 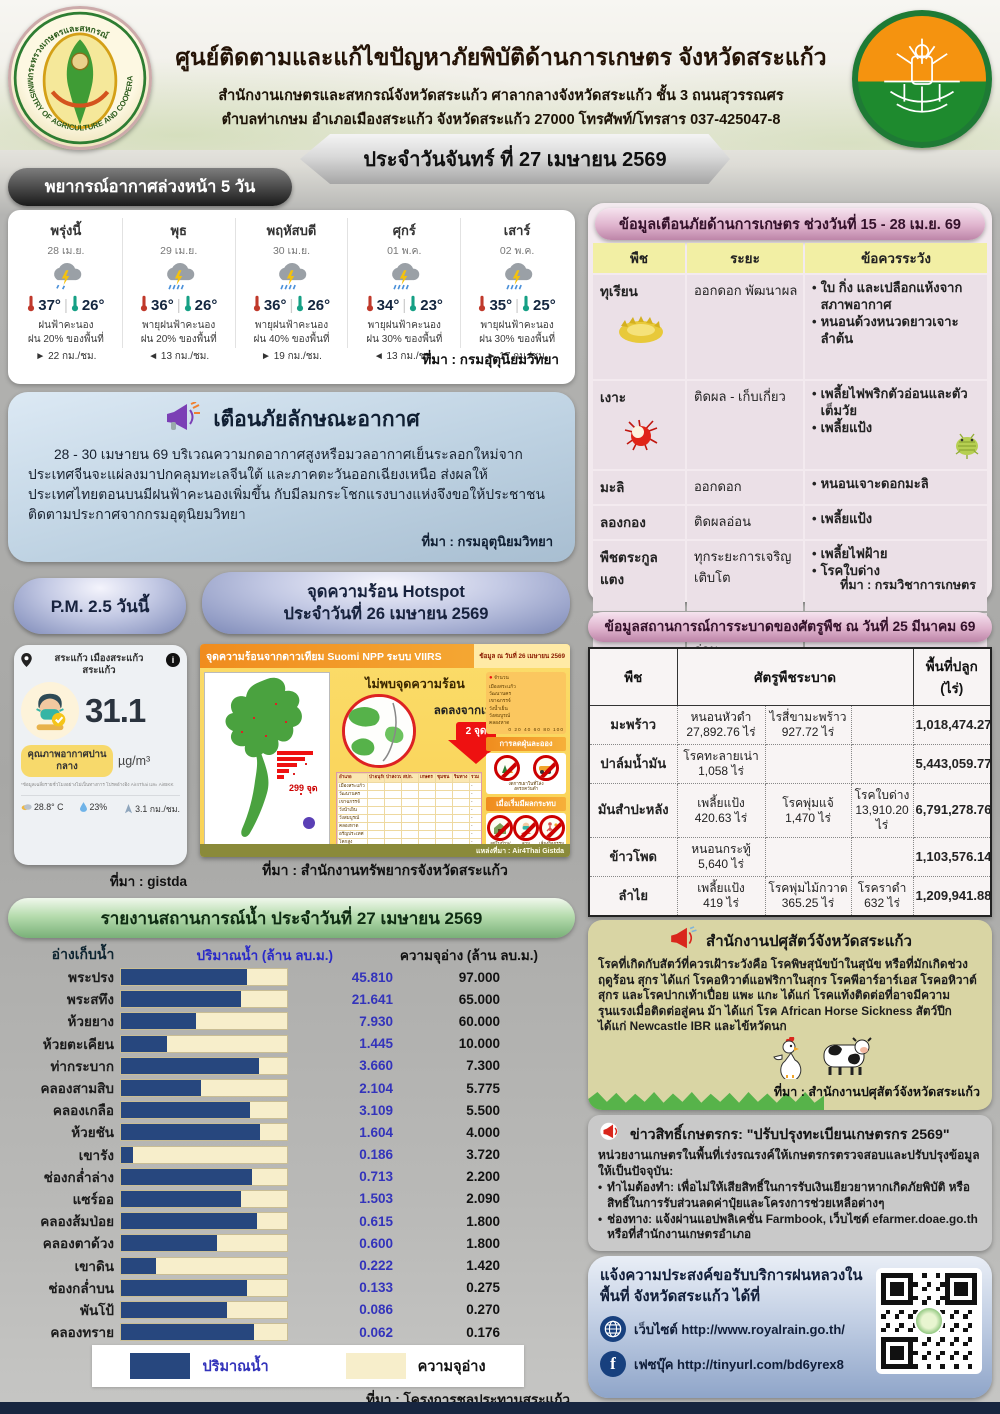 What do you see at coordinates (808, 725) in the screenshot?
I see `pest-cell: ไรสี่ขามะพร้าว 927.72 ไร่` at bounding box center [808, 725].